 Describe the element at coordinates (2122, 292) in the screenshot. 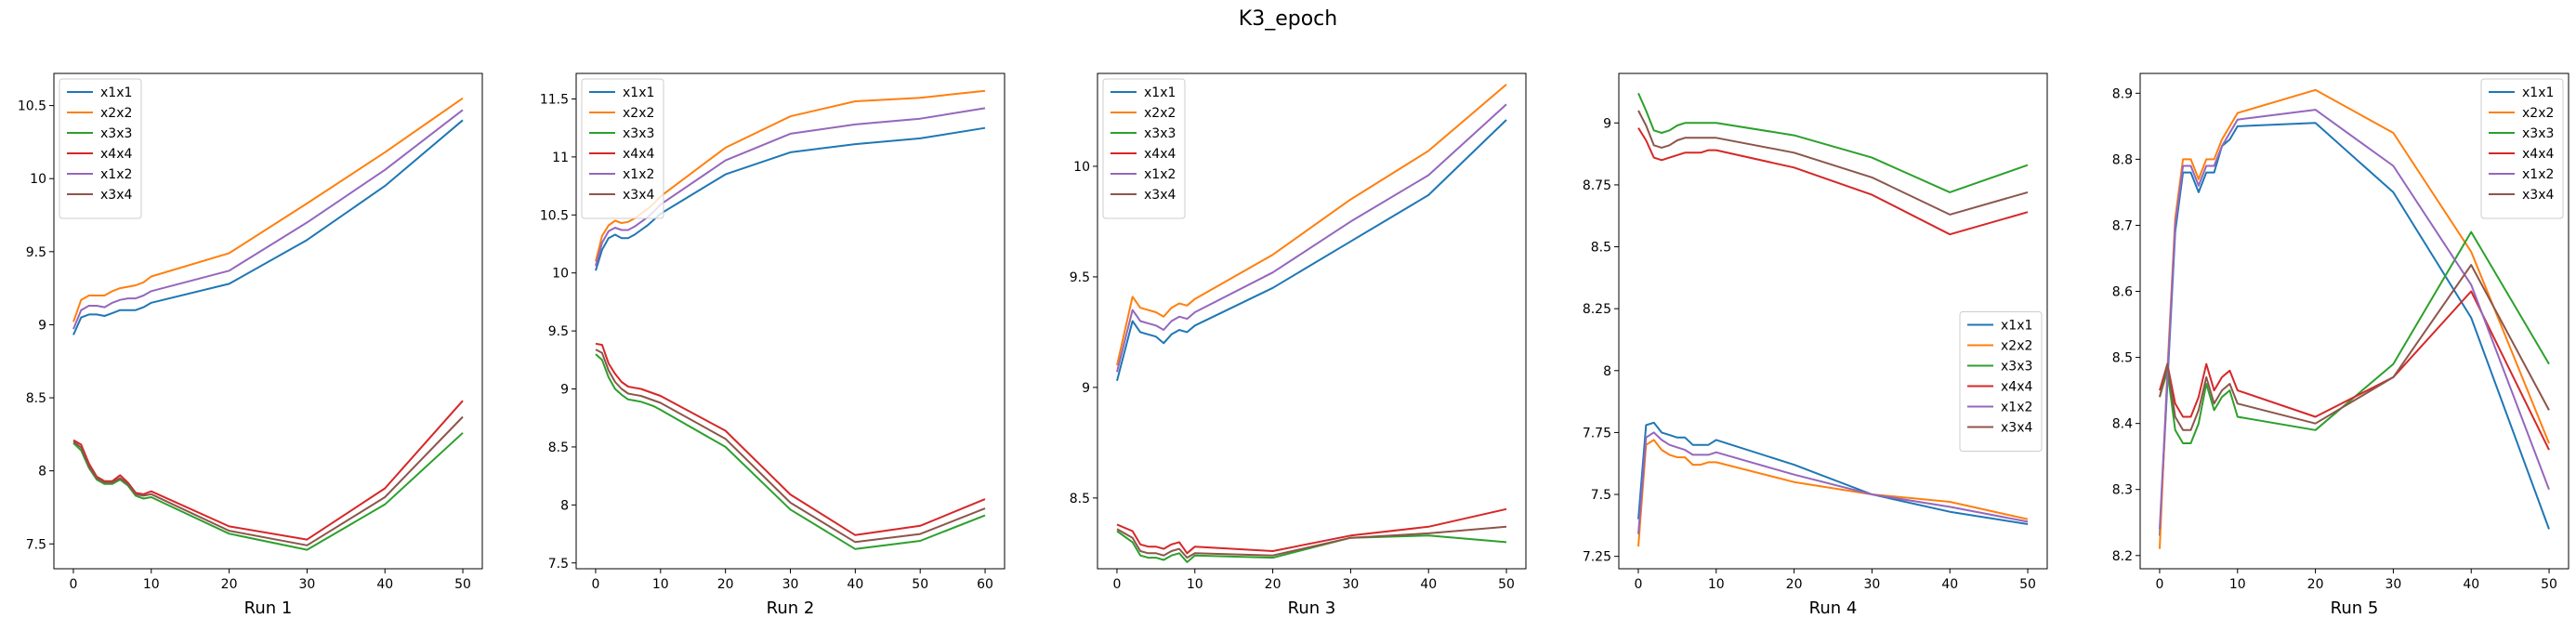

I see `y-tick-label: 8.6` at that location.